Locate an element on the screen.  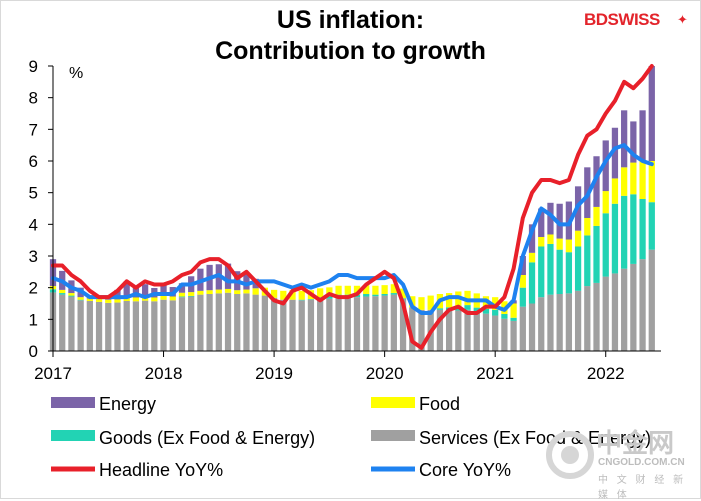
legend-label-goods: Goods (Ex Food & Energy) is located at coordinates (207, 438).